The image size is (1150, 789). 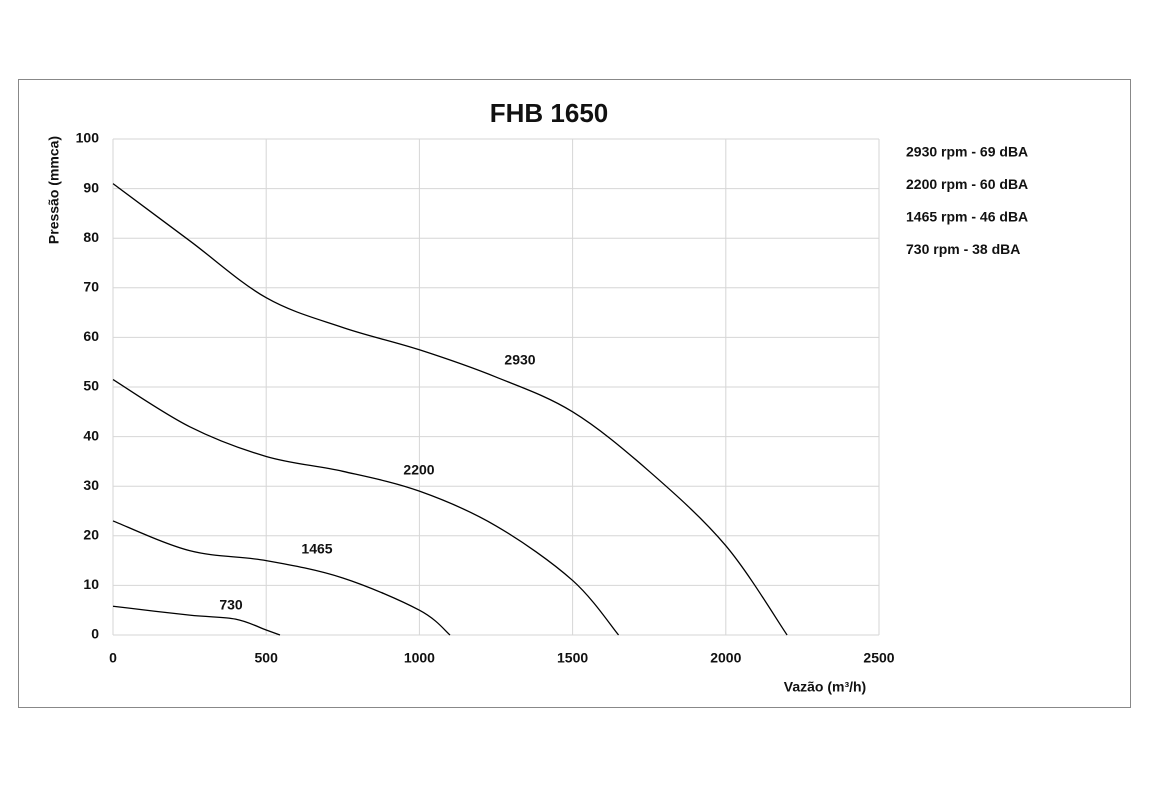 What do you see at coordinates (231, 605) in the screenshot?
I see `curve-label: 730` at bounding box center [231, 605].